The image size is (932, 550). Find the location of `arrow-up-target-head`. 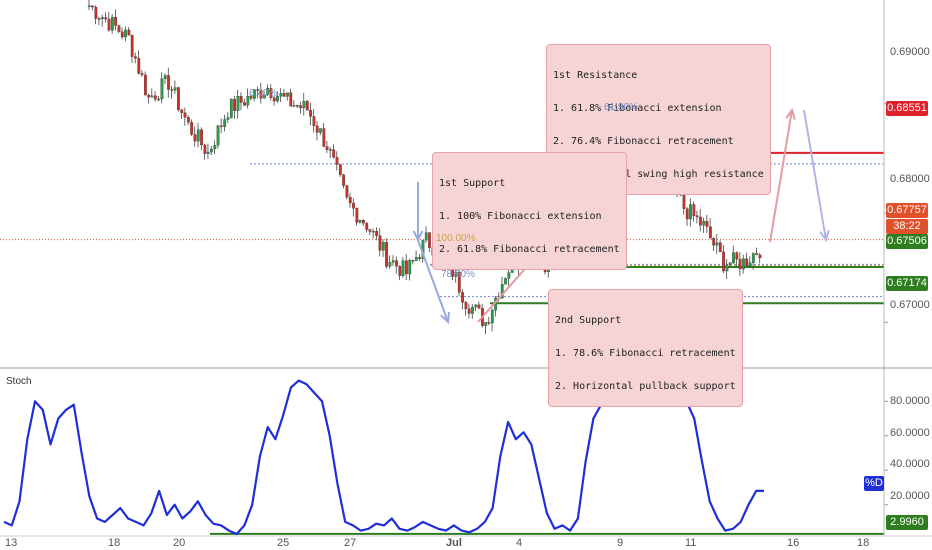

arrow-up-target-head is located at coordinates (790, 113).